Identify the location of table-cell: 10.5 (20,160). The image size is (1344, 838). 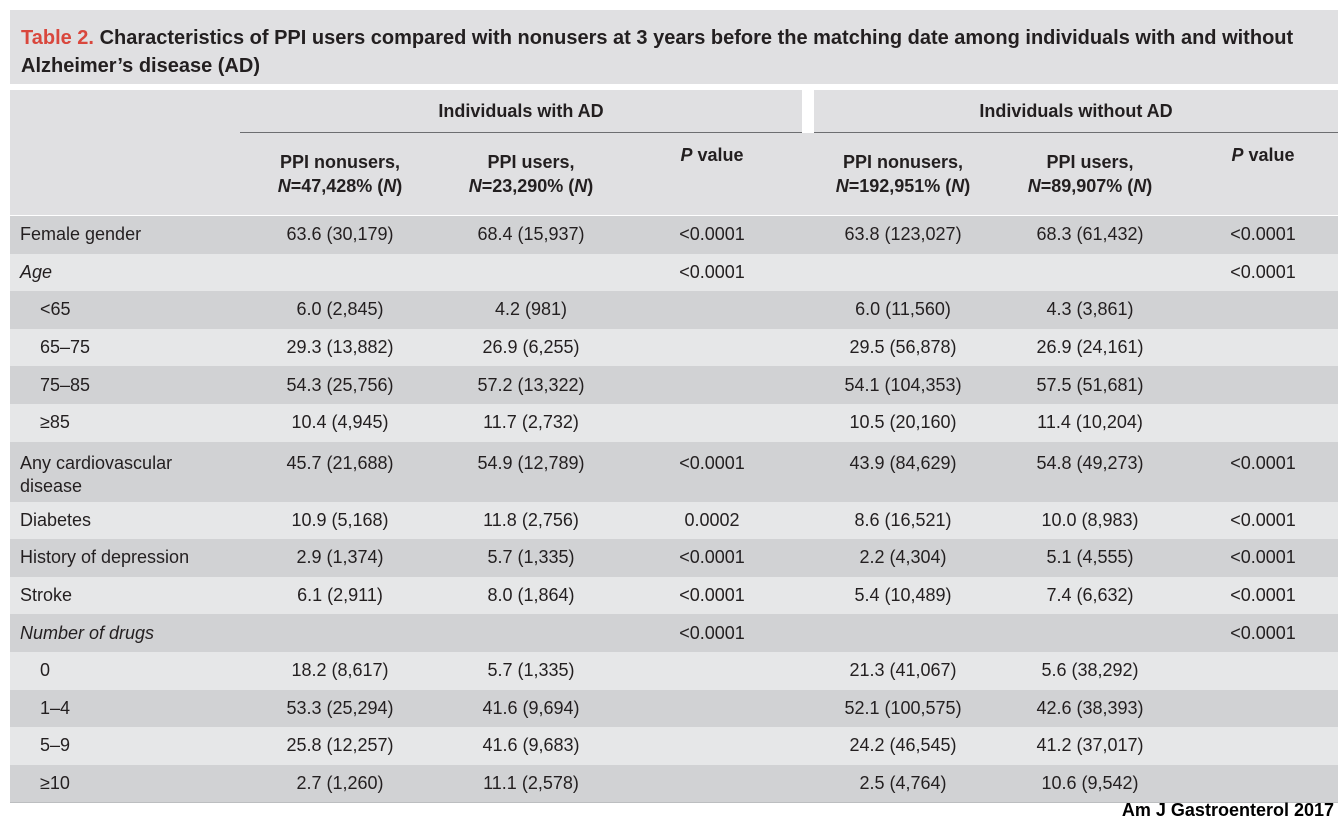
(903, 422).